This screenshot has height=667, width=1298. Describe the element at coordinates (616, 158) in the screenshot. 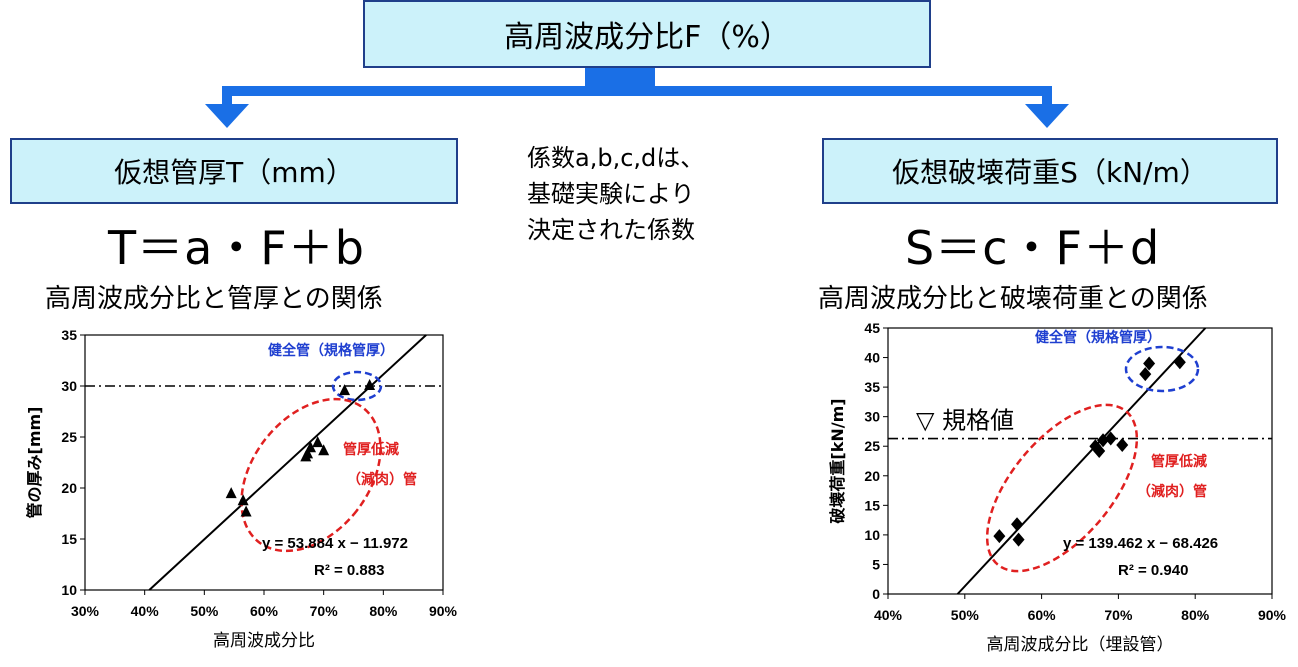

I see `center-note-line-1: 係数a,b,c,dは、` at that location.